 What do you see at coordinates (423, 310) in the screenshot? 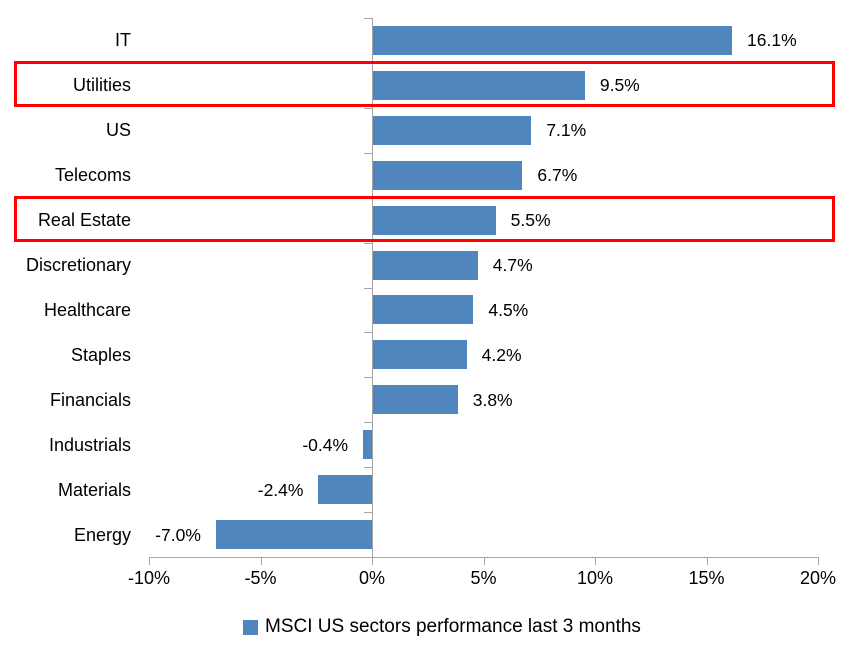
I see `bar-healthcare` at bounding box center [423, 310].